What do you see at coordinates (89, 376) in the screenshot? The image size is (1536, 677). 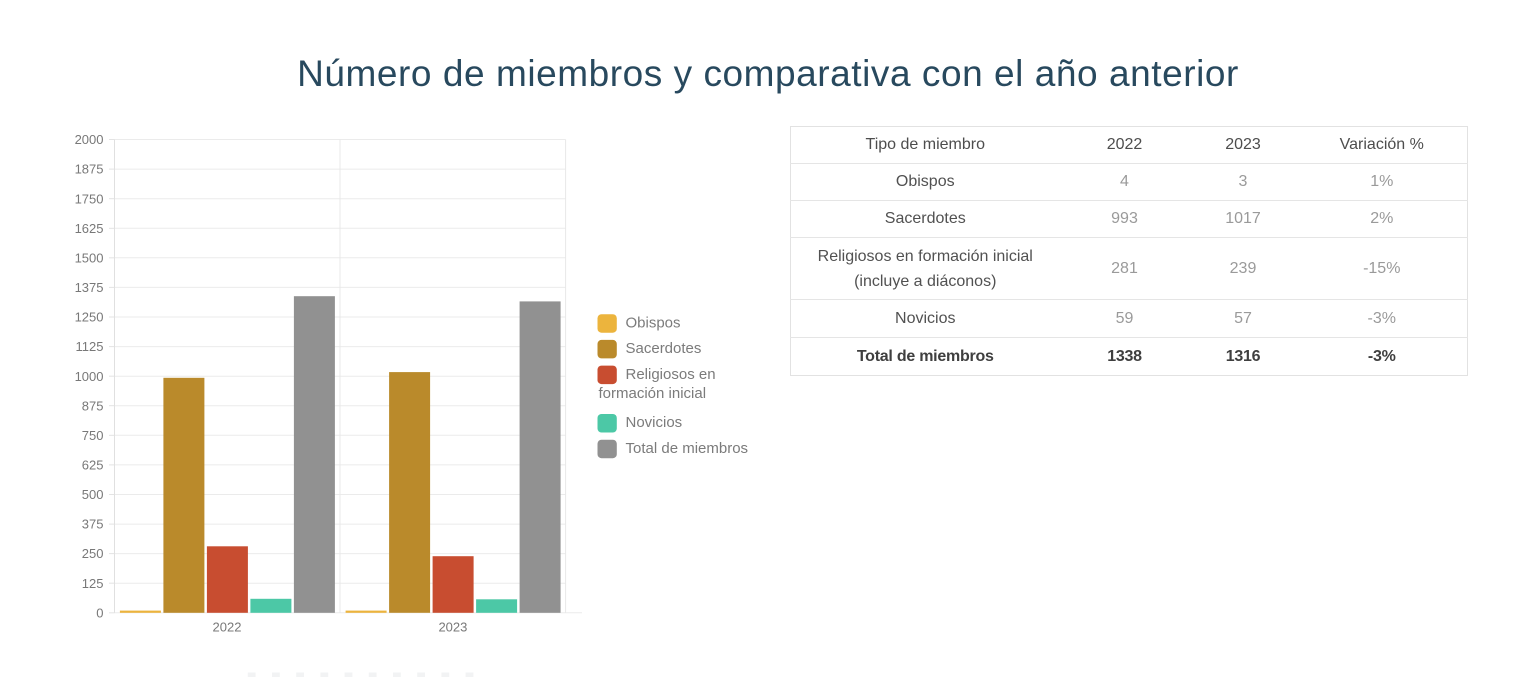 I see `svg-text: 1000` at bounding box center [89, 376].